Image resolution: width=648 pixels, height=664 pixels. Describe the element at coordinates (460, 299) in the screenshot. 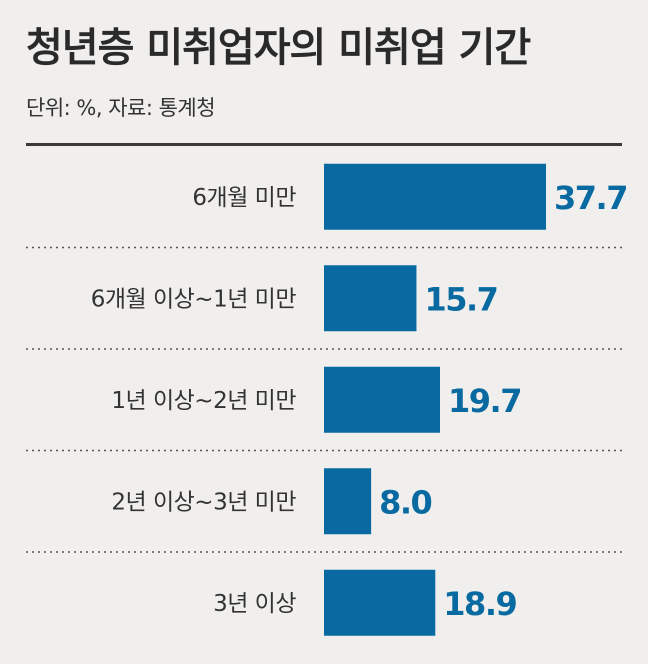

I see `value-label: 15.7` at that location.